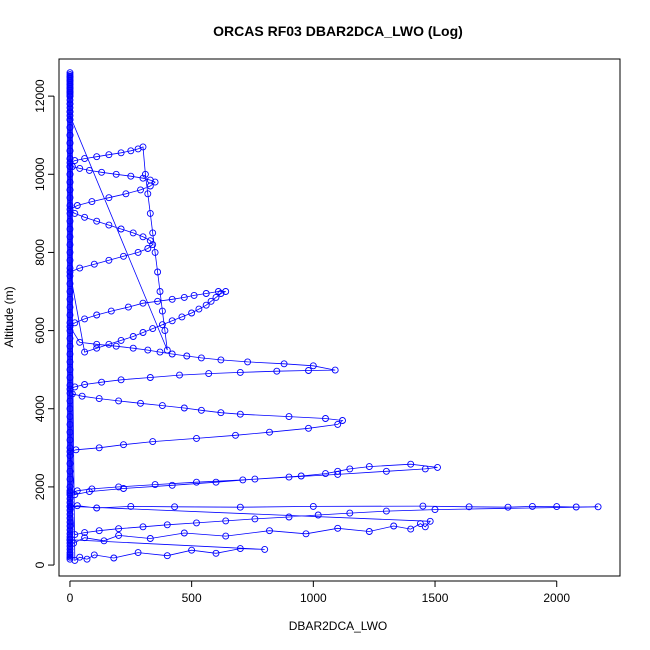 This screenshot has width=650, height=650. I want to click on y-tick-label: 2000, so click(40, 486).